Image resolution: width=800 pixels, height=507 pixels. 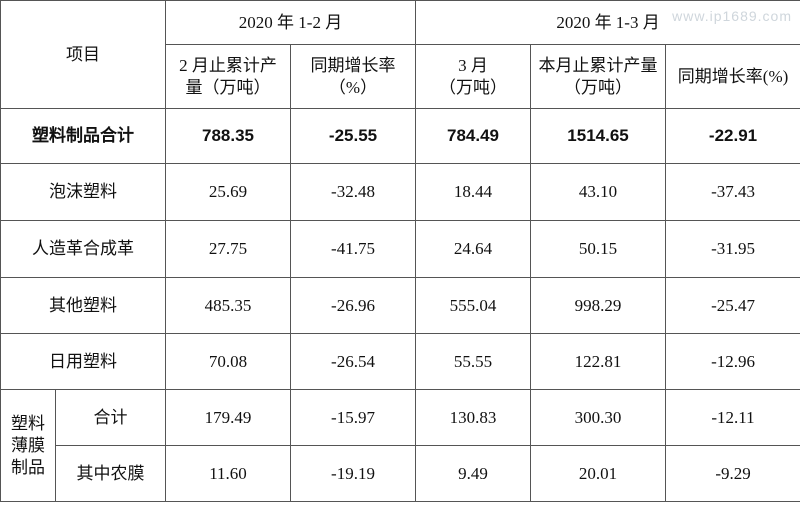 I want to click on value-cell: 130.83, so click(x=473, y=417).